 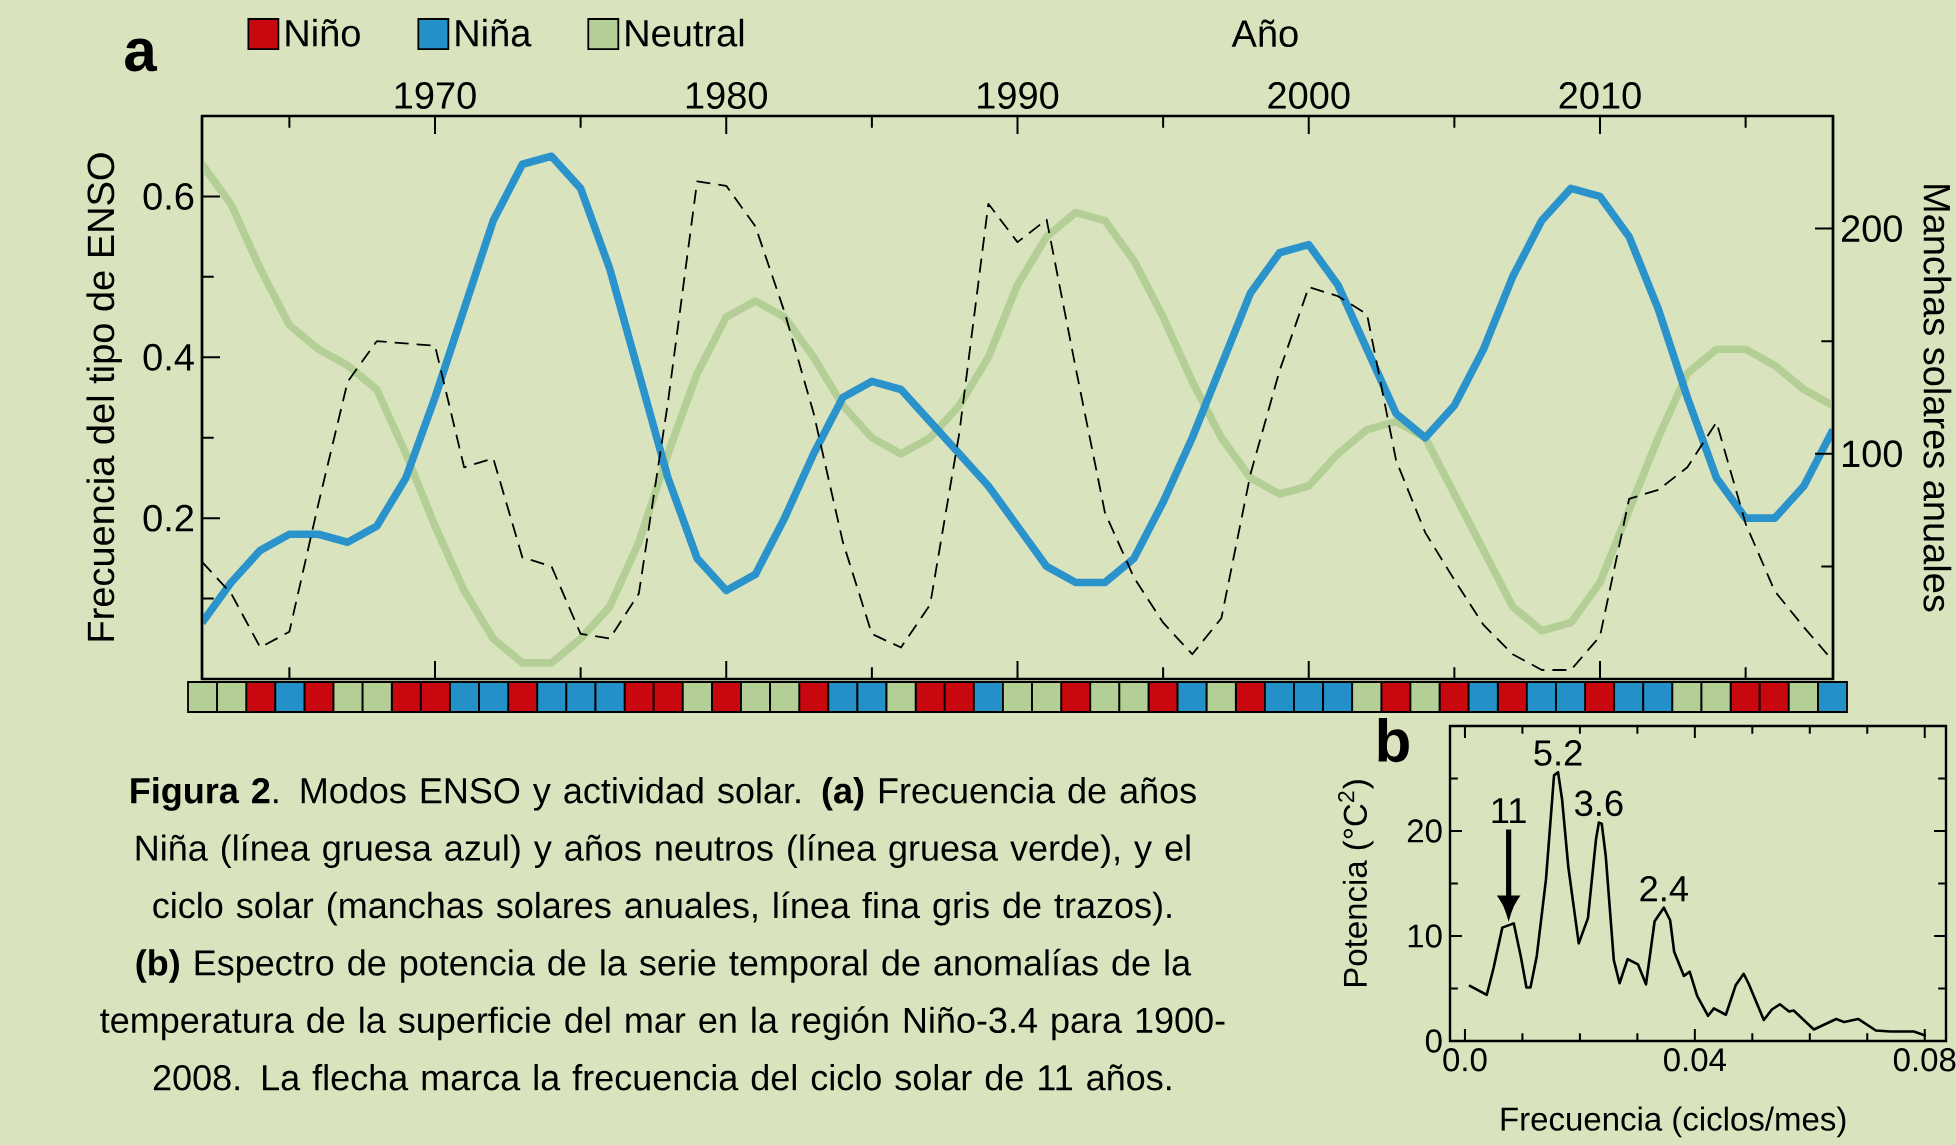 What do you see at coordinates (1673, 1122) in the screenshot?
I see `x-axis-title: Frecuencia (ciclos/mes)` at bounding box center [1673, 1122].